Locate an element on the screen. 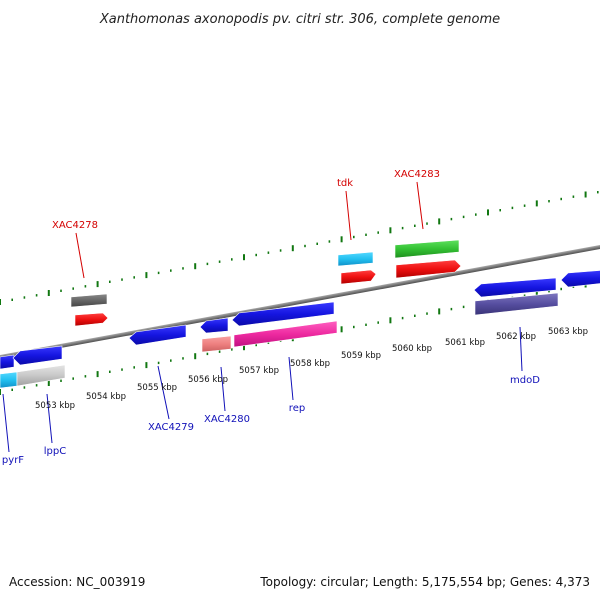 Image resolution: width=600 pixels, height=600 pixels. reverse-gene-label: mdoD is located at coordinates (525, 380).